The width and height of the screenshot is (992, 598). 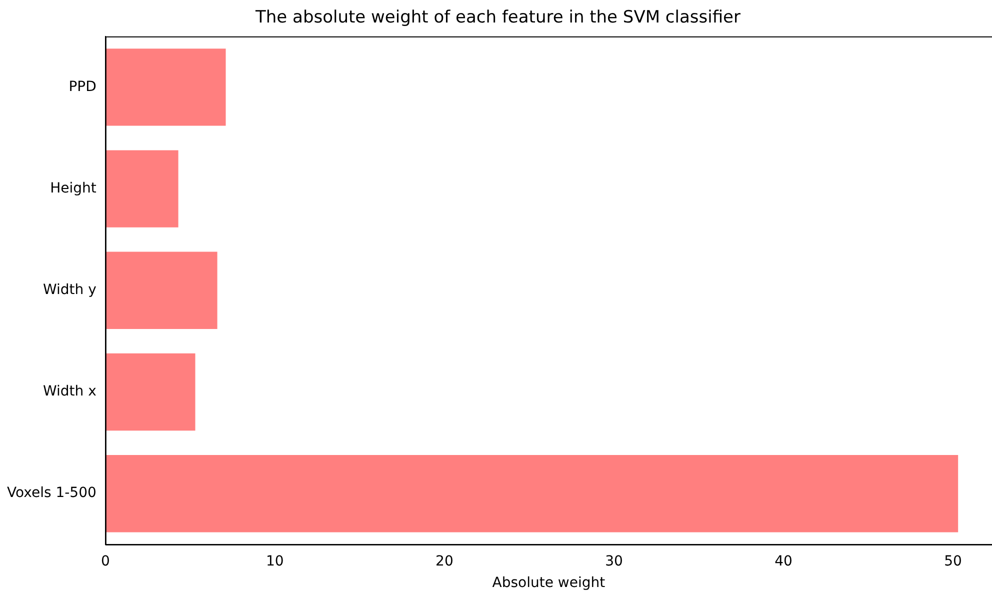 What do you see at coordinates (51, 493) in the screenshot?
I see `y-tick-label: Voxels 1-500` at bounding box center [51, 493].